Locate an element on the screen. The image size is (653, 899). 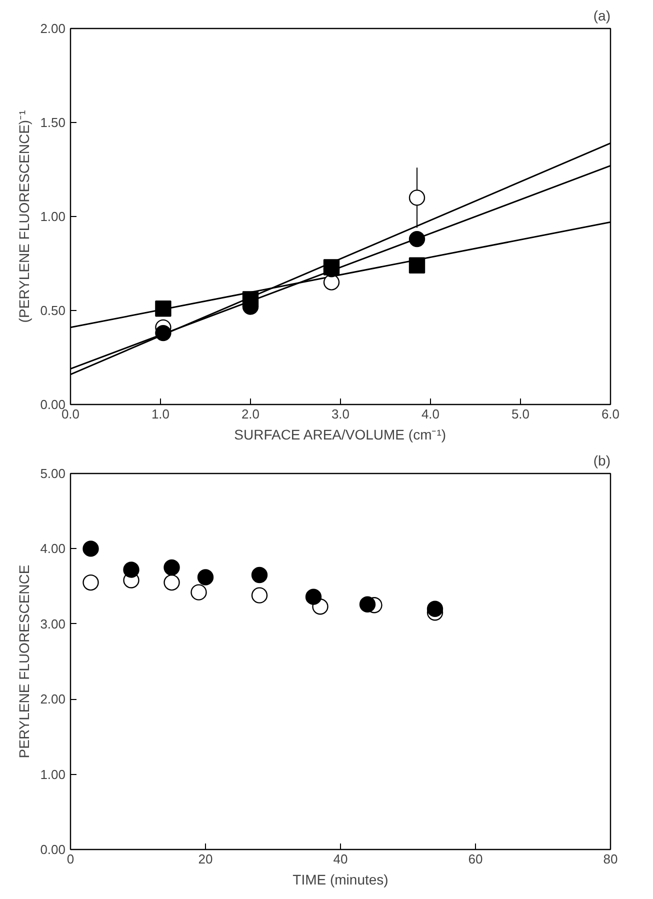
x-tick-label: 20 is located at coordinates (205, 859).